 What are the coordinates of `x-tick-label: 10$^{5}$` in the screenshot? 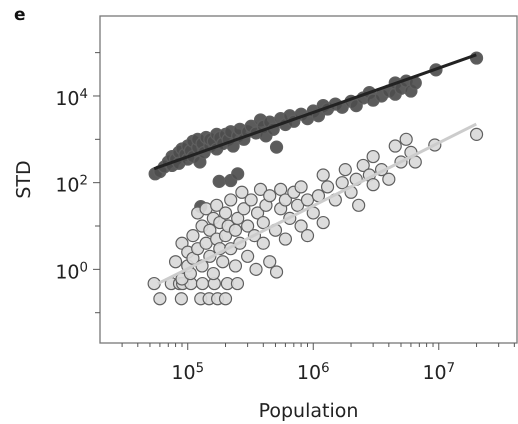 It's located at (187, 372).